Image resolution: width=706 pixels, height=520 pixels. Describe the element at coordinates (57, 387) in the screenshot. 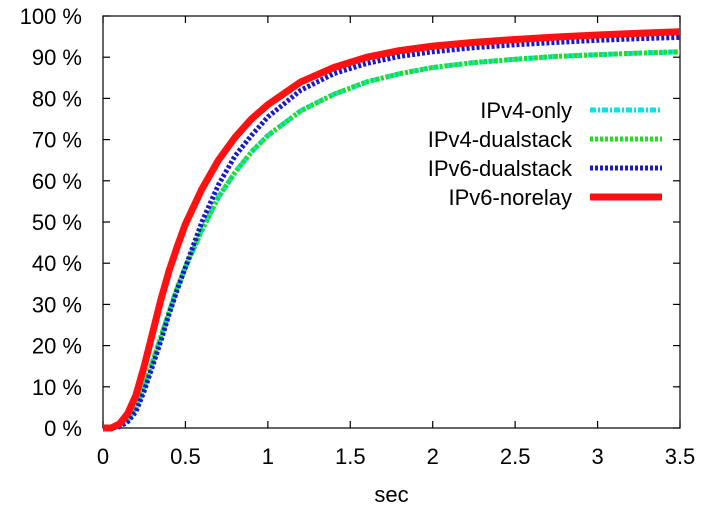

I see `y-tick-label: 10 %` at that location.